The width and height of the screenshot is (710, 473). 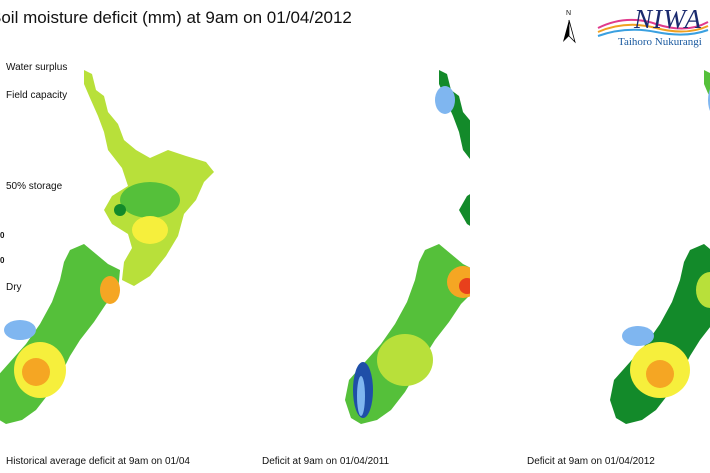 I want to click on legend-field-capacity: Field capacity, so click(x=37, y=95).